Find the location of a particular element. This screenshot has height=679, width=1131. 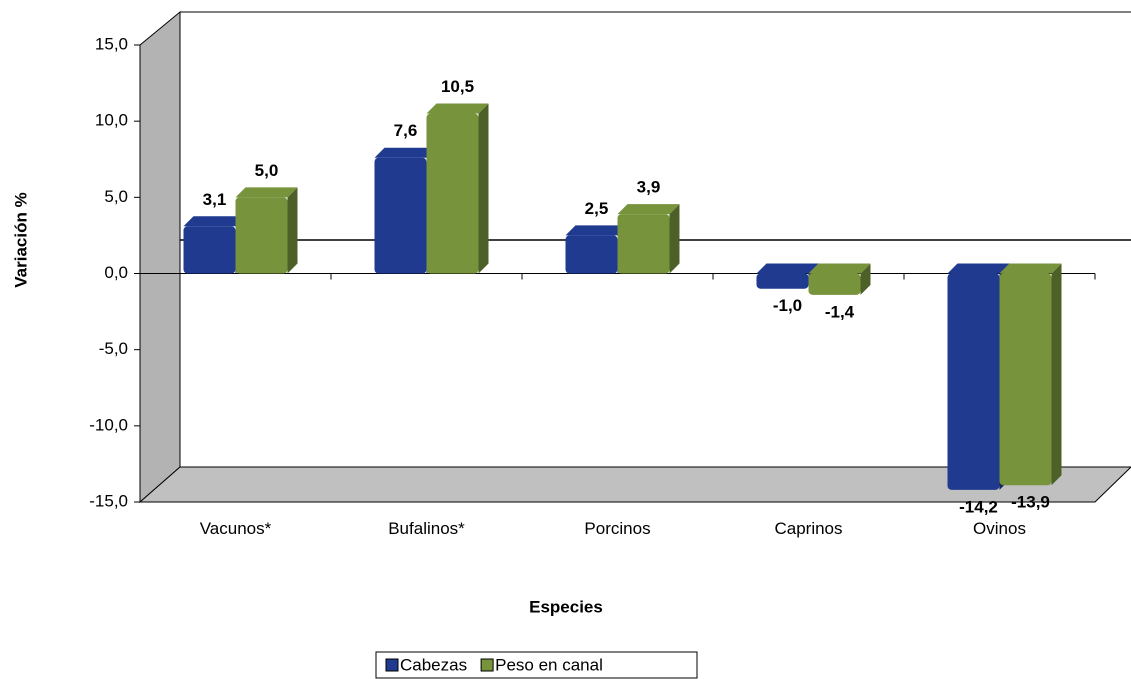

data-label: -14,2 is located at coordinates (978, 506).